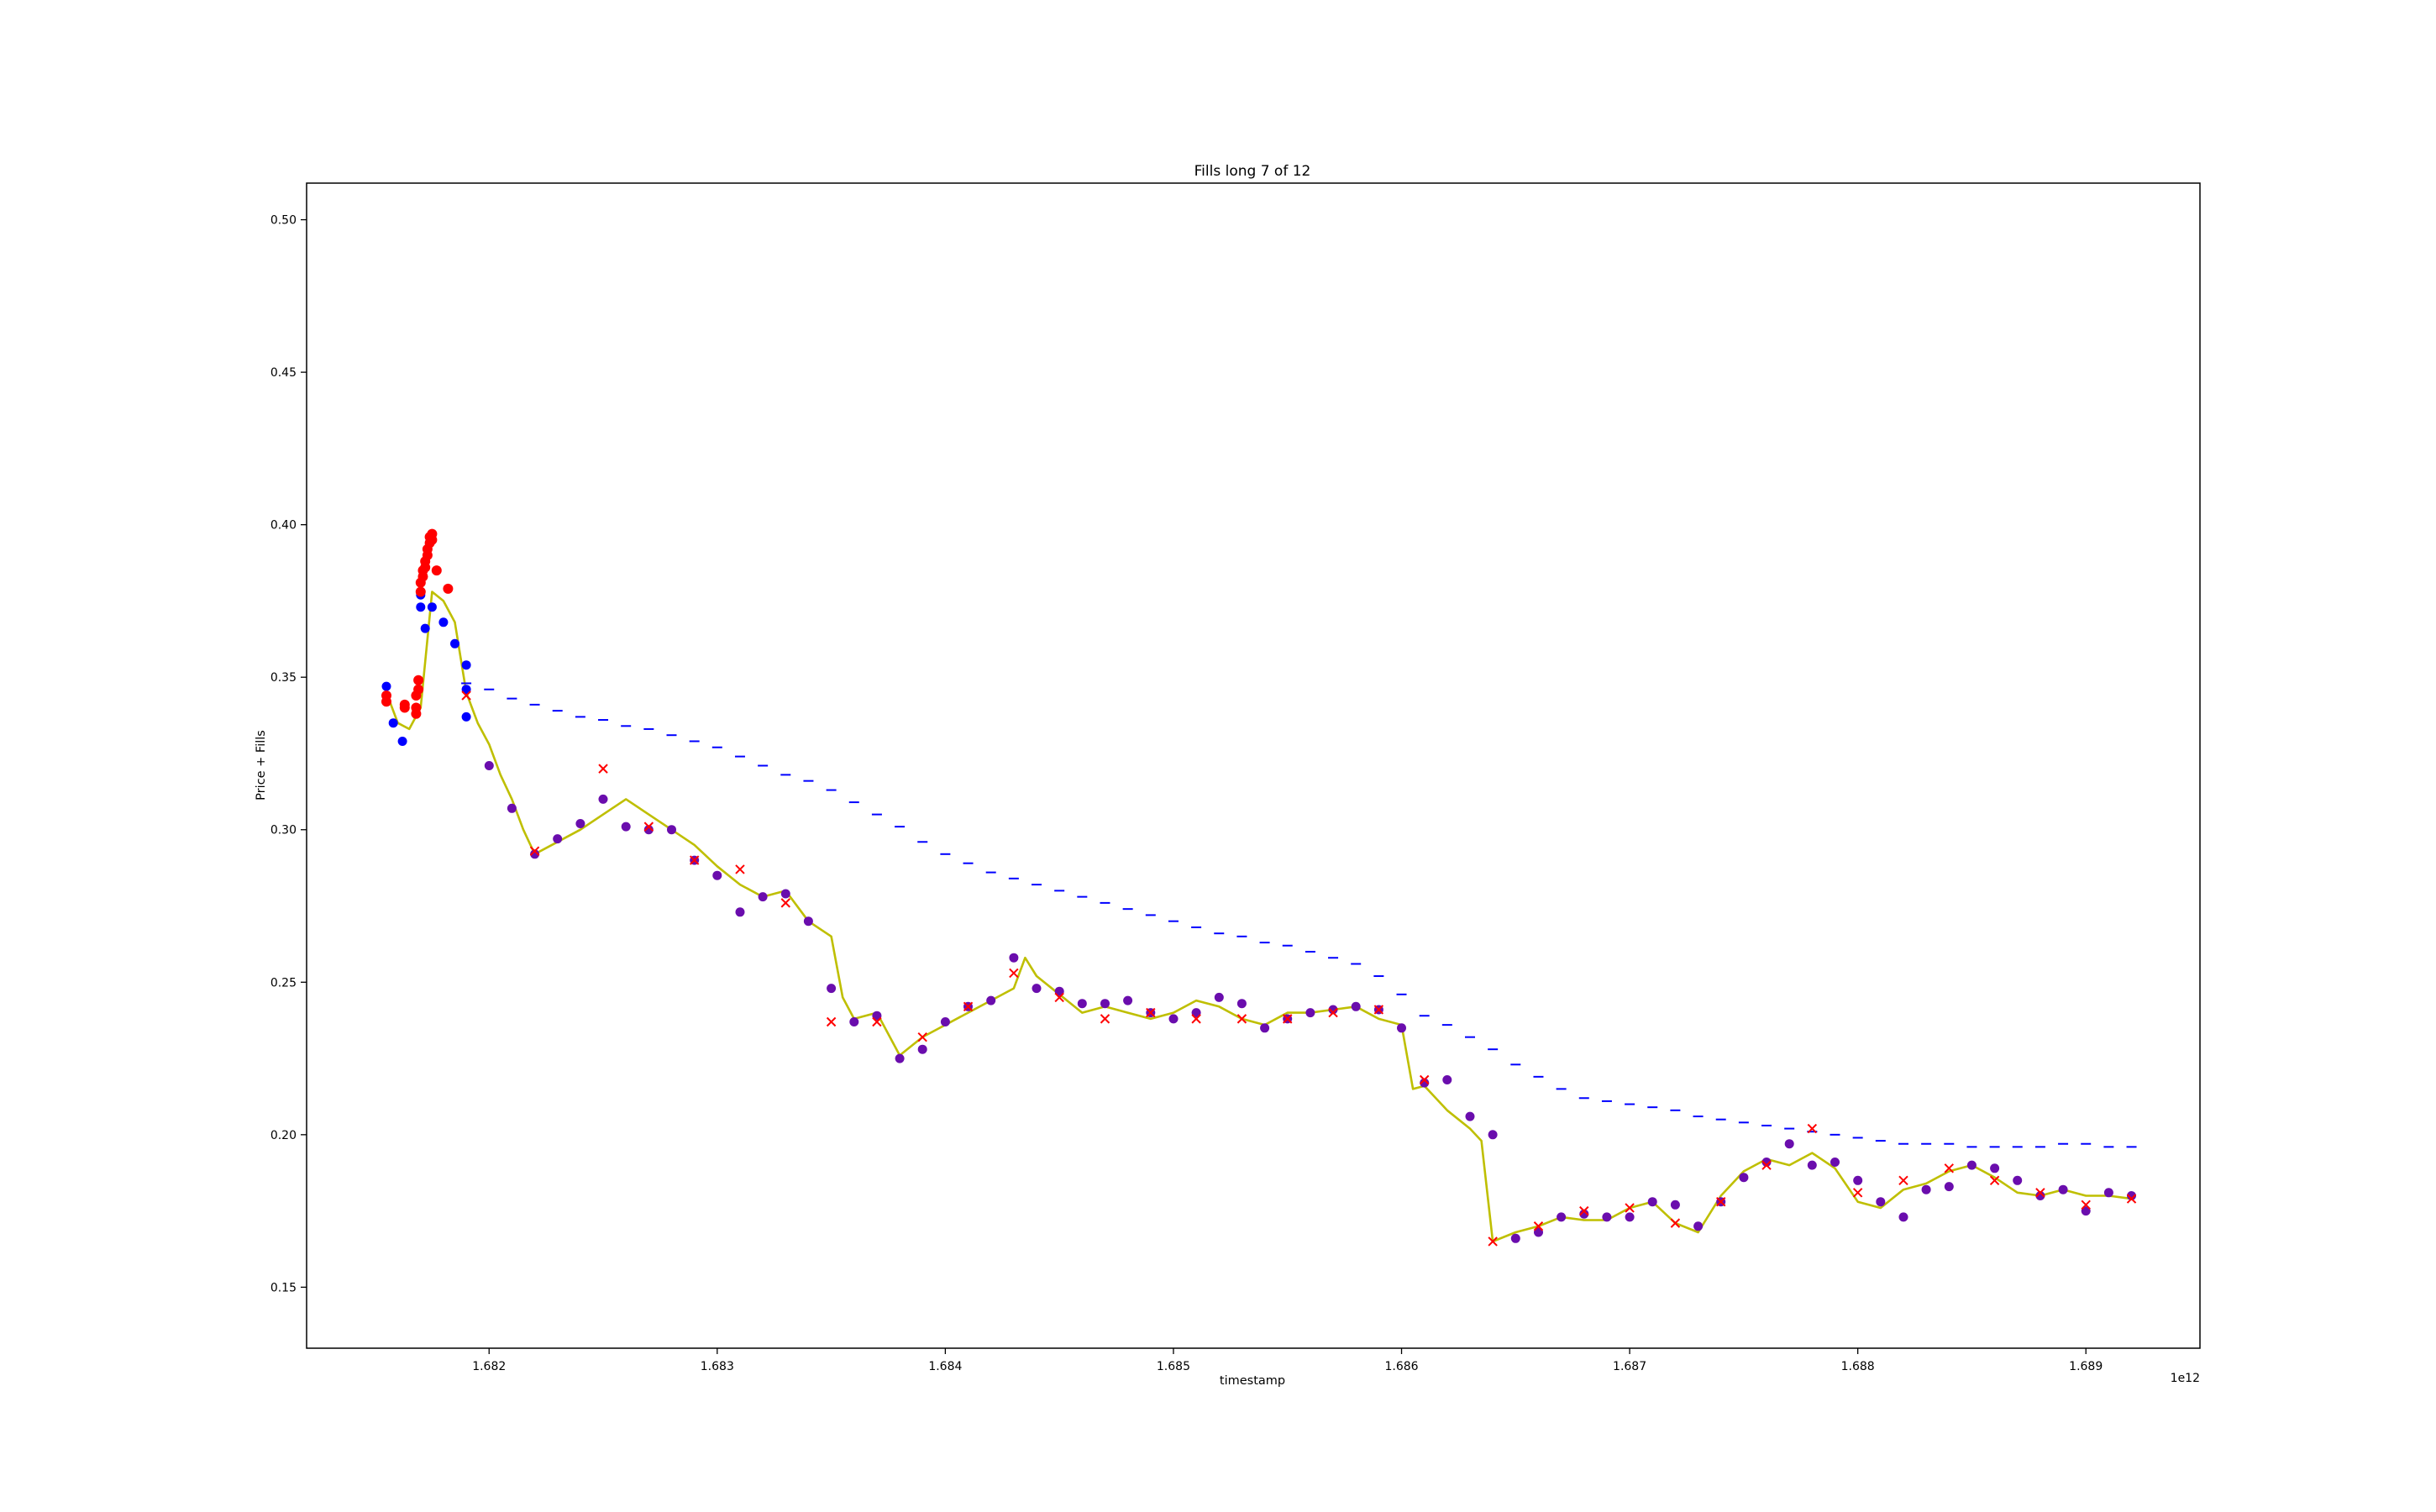 Image resolution: width=2436 pixels, height=1512 pixels. I want to click on y-tick-label: 0.40, so click(283, 526).